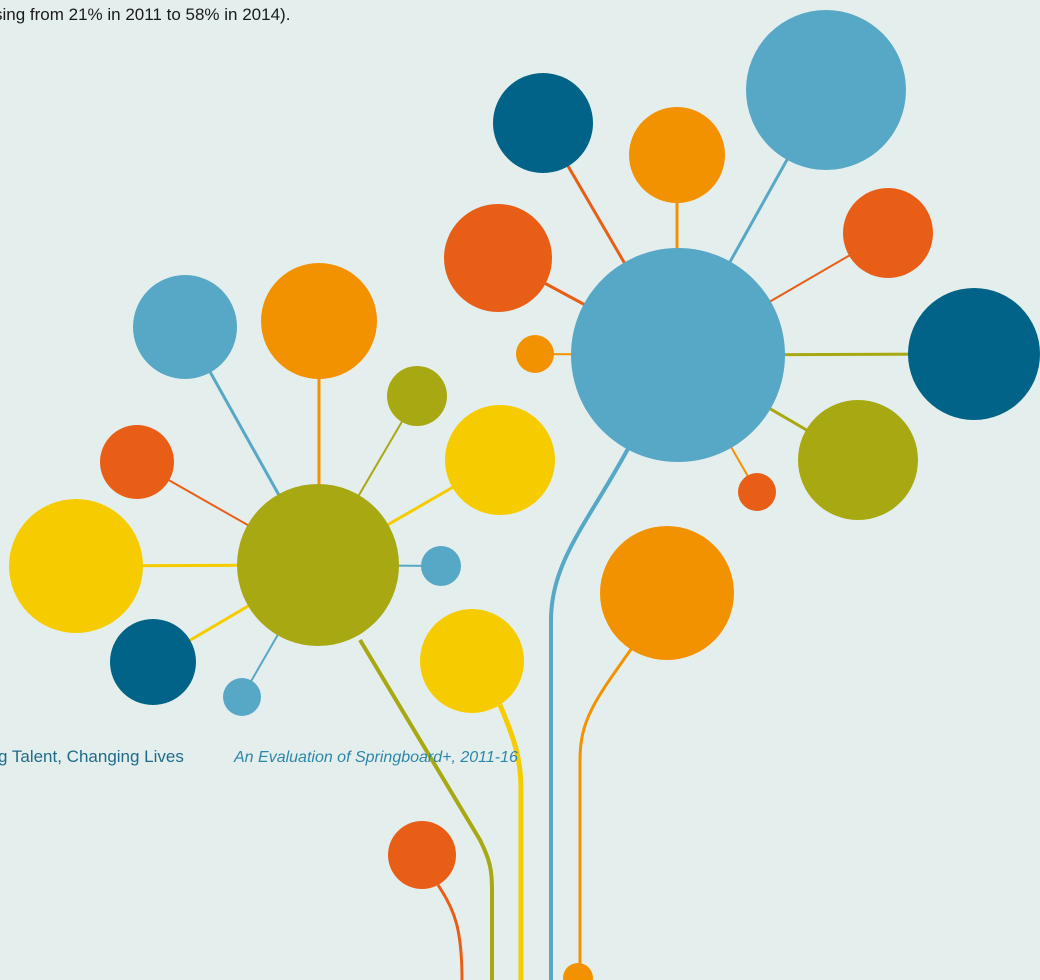  What do you see at coordinates (375, 757) in the screenshot?
I see `footer-subtitle: An Evaluation of Springboard+, 2011-16` at bounding box center [375, 757].